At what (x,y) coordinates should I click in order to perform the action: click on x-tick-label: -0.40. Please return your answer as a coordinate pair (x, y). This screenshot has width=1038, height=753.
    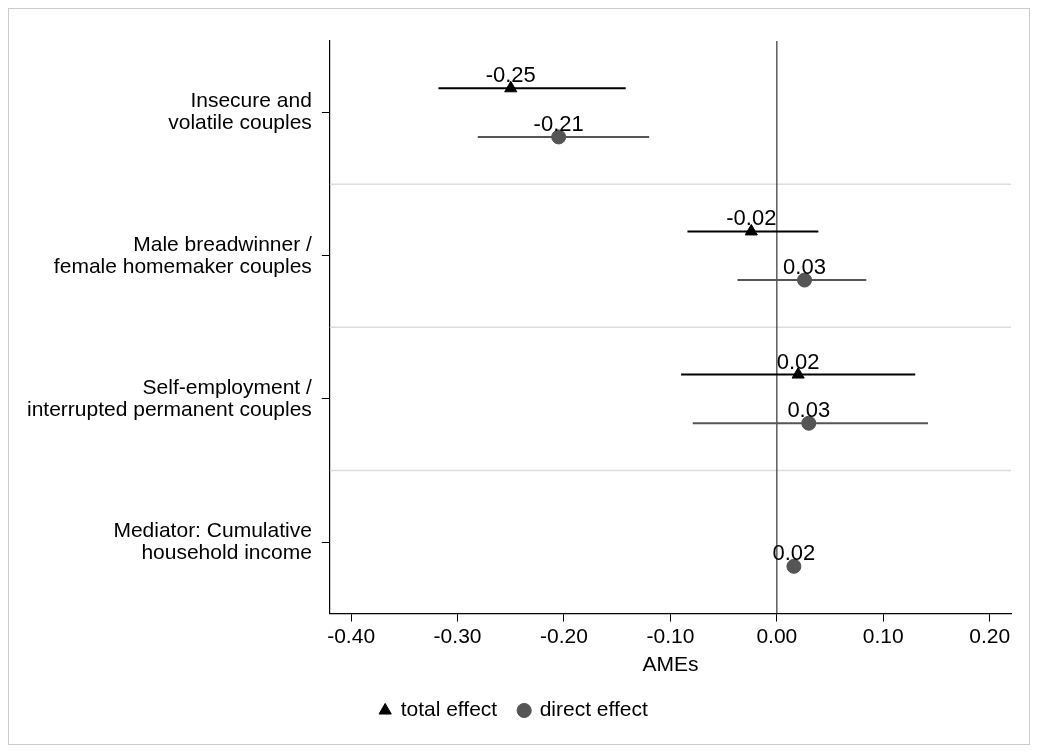
    Looking at the image, I should click on (351, 635).